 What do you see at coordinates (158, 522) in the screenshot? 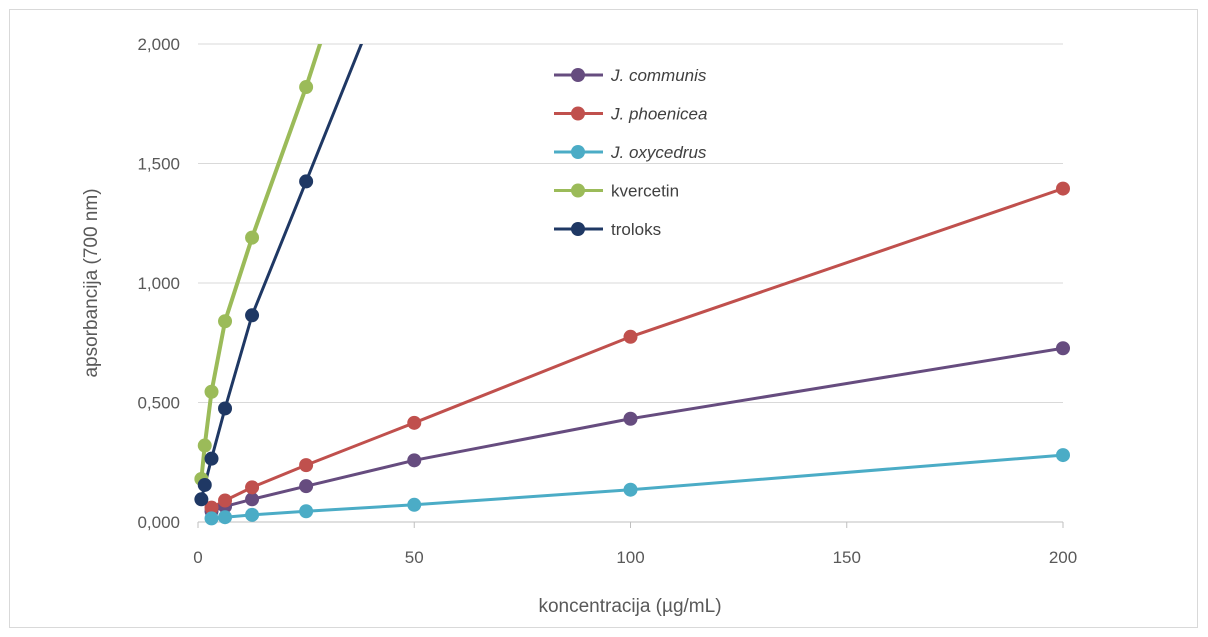
I see `y-tick-label: 0,000` at bounding box center [158, 522].